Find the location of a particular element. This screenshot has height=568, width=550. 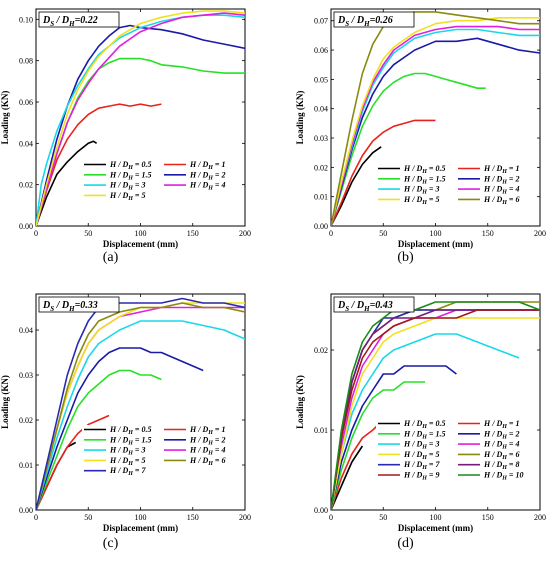

panel-title: DS / DH=0.26 is located at coordinates (365, 21).